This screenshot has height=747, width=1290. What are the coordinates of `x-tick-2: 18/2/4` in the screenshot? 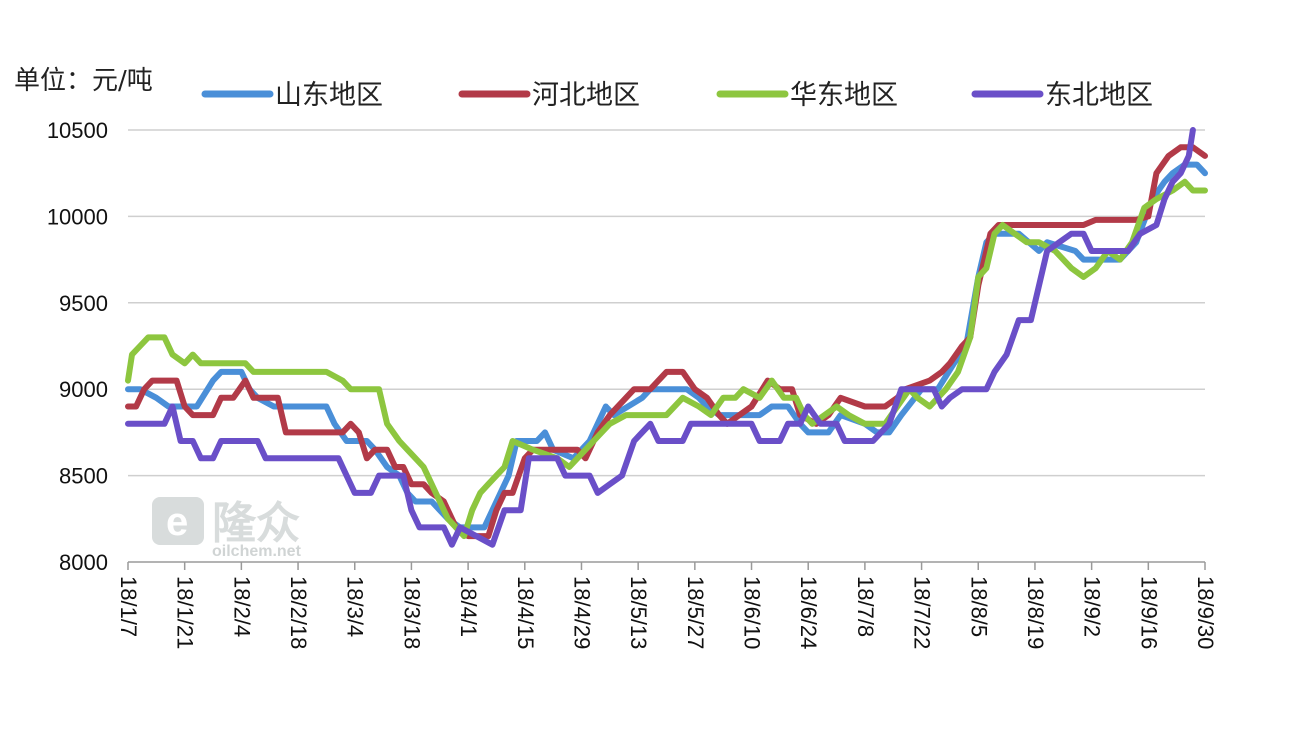 It's located at (241, 606).